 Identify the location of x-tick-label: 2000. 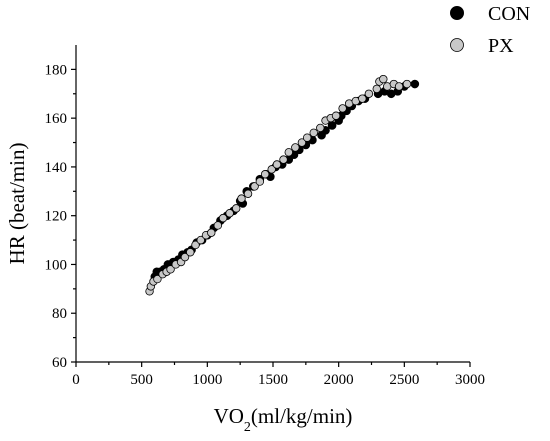
(339, 380).